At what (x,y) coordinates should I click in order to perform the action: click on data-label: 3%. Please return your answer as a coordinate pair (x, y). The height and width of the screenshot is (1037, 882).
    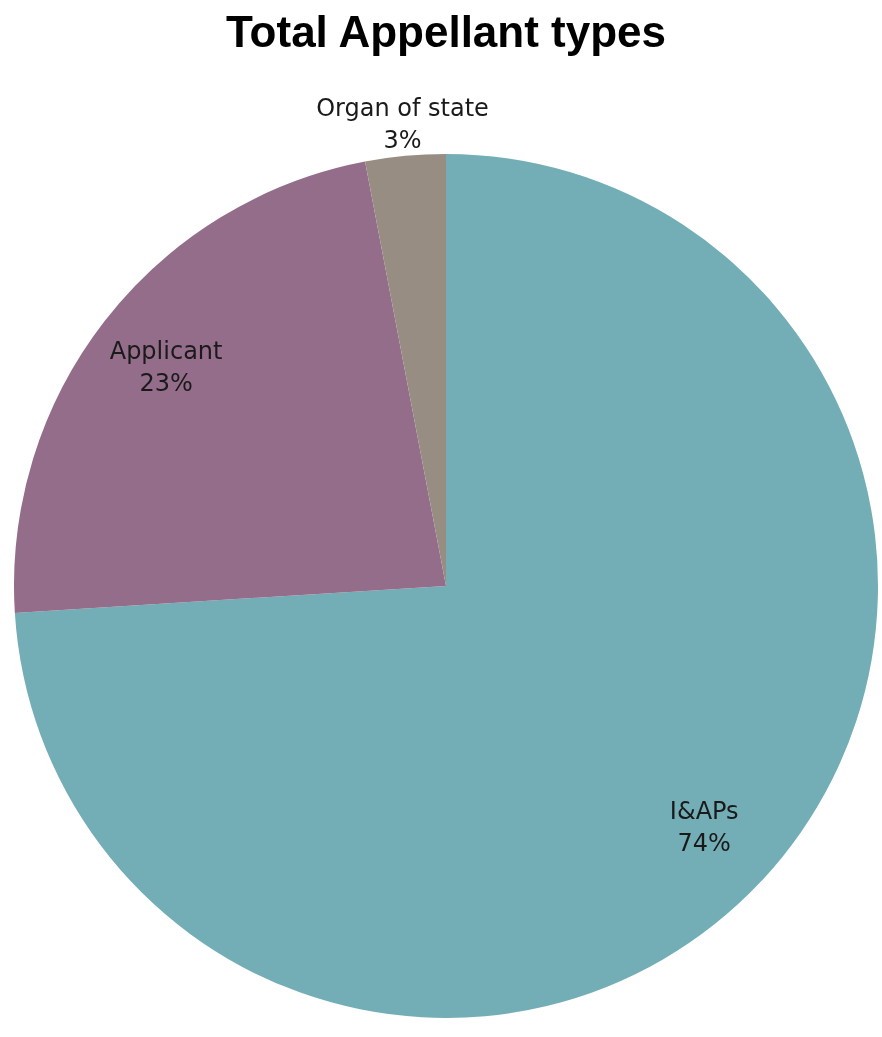
    Looking at the image, I should click on (402, 139).